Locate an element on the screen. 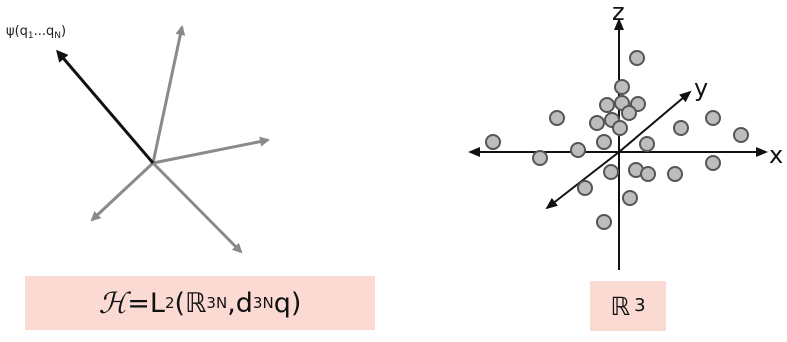 The width and height of the screenshot is (787, 342). formula-open-R: (ℝ is located at coordinates (190, 303).